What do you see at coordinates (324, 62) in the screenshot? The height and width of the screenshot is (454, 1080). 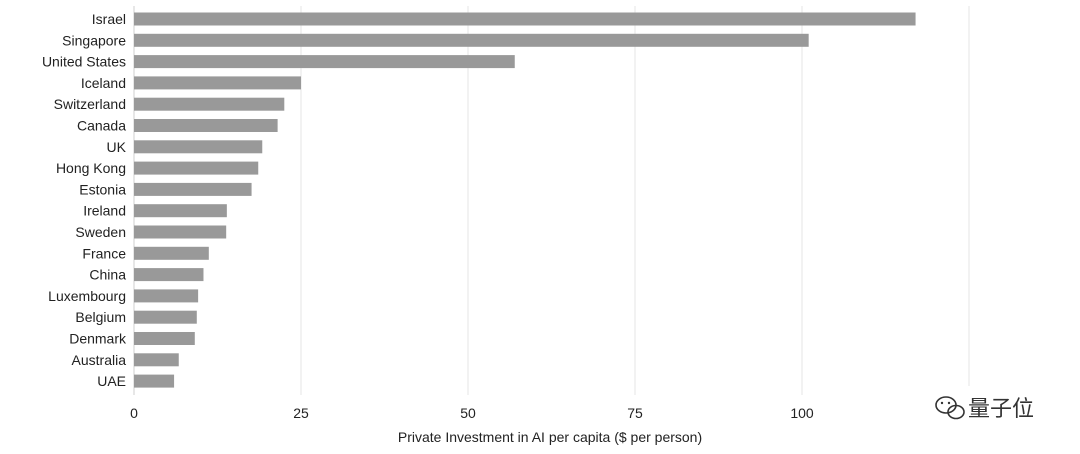 I see `bar-united-states` at bounding box center [324, 62].